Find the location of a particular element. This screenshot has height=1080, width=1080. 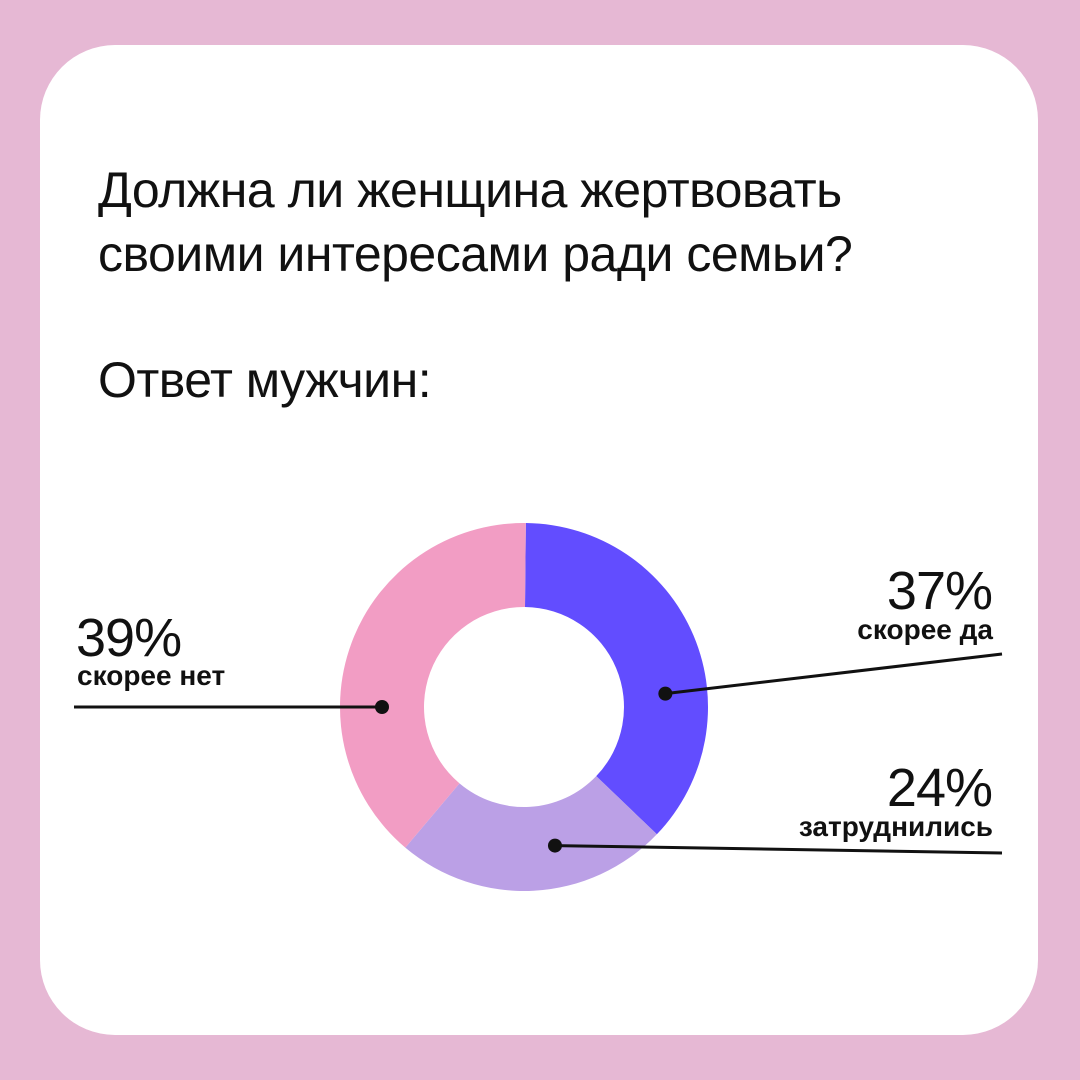

slice-no-category: скорее нет is located at coordinates (151, 675).